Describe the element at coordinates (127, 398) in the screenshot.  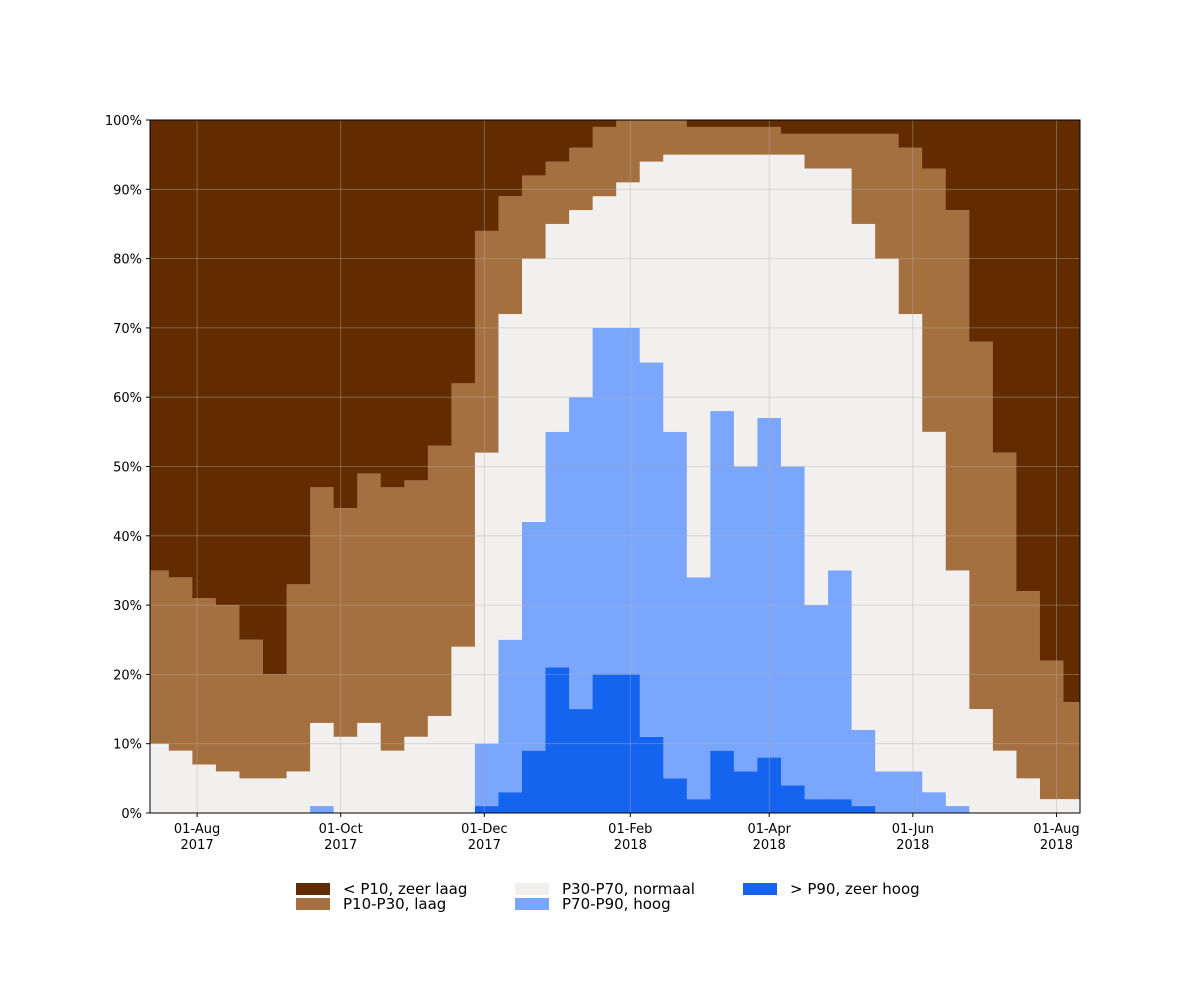
I see `y-tick-label: 60%` at that location.